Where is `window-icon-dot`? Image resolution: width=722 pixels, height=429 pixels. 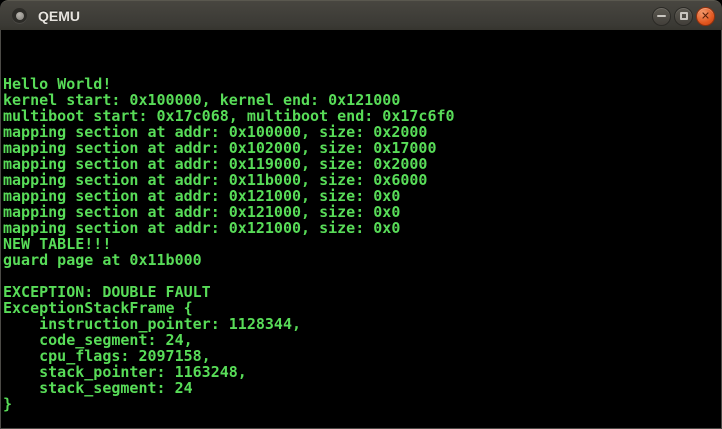 window-icon-dot is located at coordinates (19, 15).